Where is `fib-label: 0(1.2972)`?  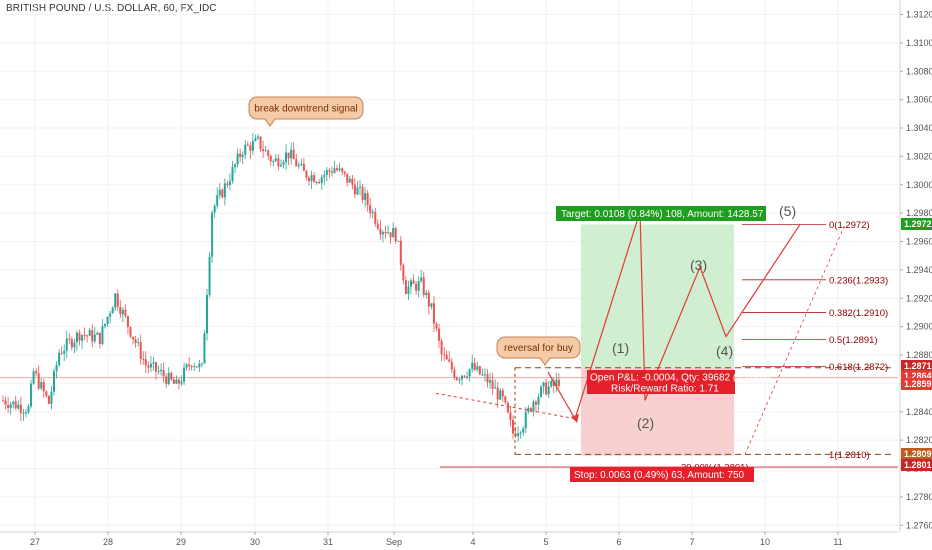 fib-label: 0(1.2972) is located at coordinates (849, 225).